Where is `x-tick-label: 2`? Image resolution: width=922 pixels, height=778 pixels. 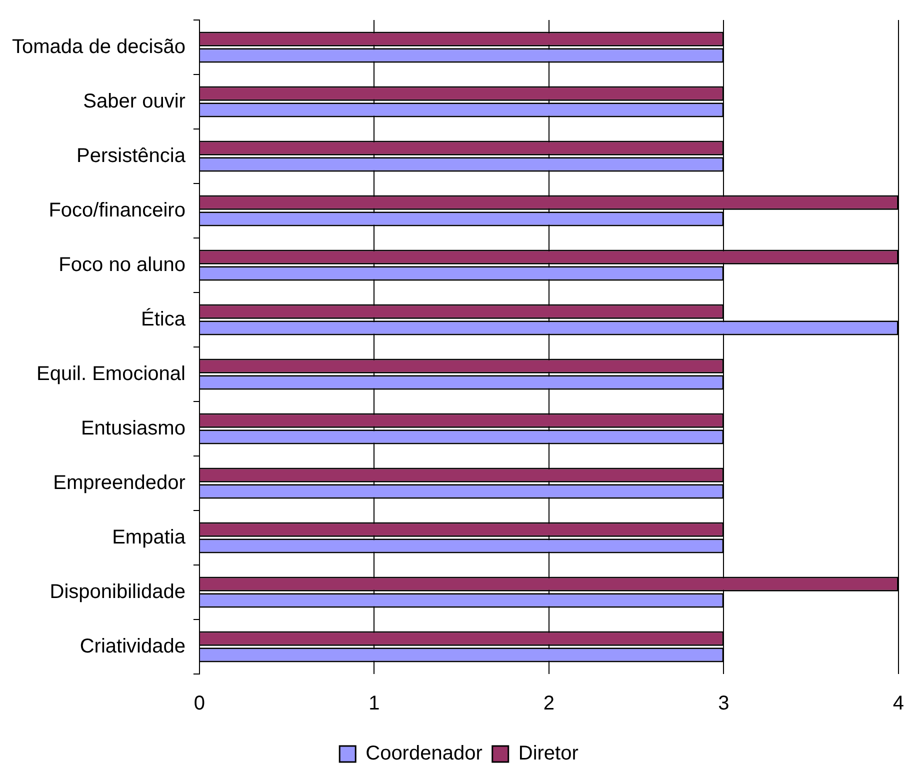
x-tick-label: 2 is located at coordinates (549, 703).